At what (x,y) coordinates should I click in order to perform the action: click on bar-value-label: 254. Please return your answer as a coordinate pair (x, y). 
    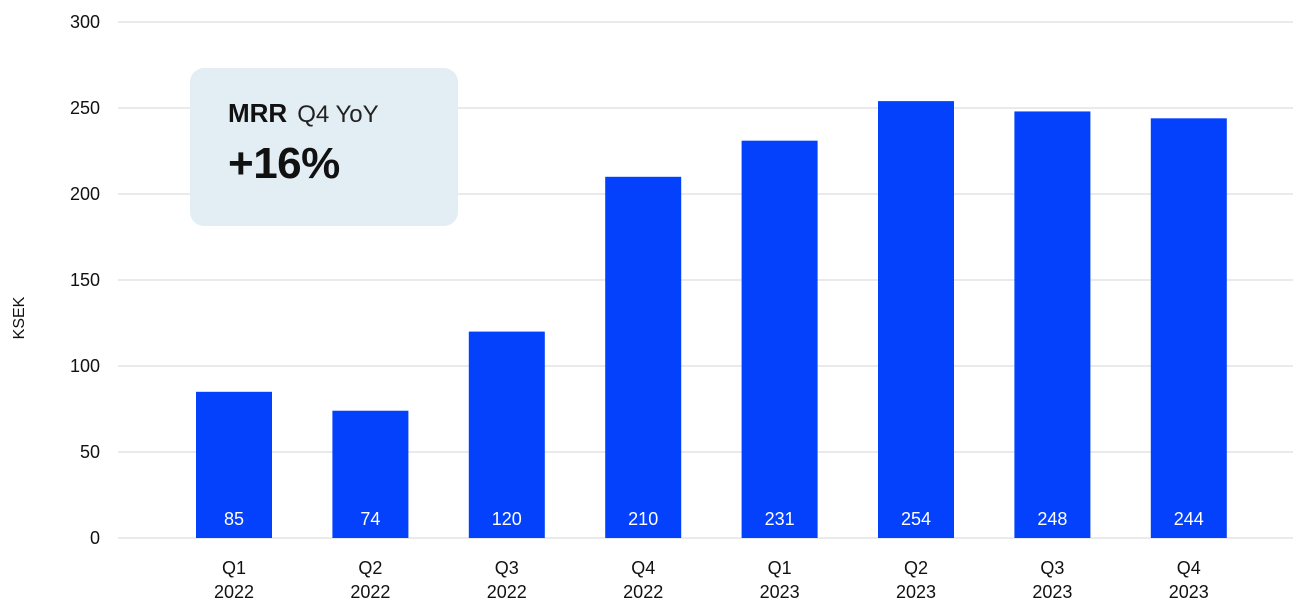
    Looking at the image, I should click on (916, 519).